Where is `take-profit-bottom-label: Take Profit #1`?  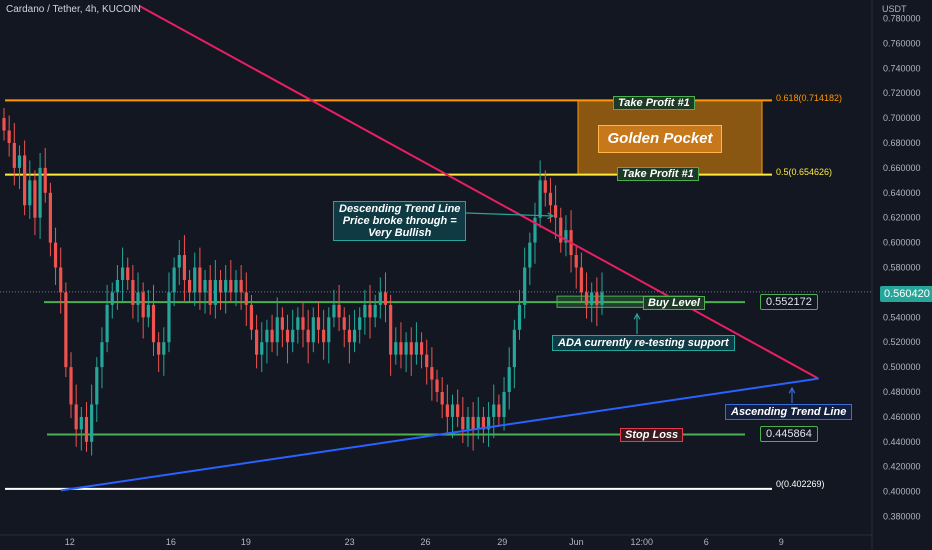
take-profit-bottom-label: Take Profit #1 is located at coordinates (658, 174).